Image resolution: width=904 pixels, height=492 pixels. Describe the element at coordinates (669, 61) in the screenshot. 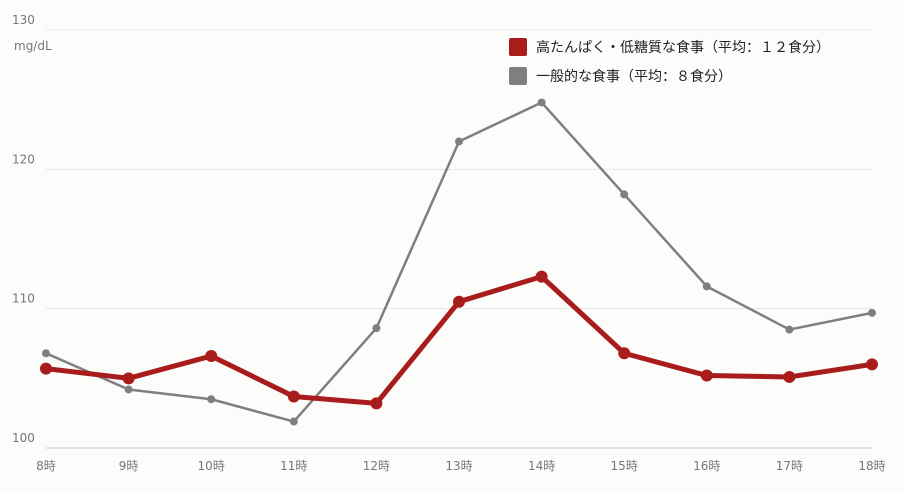

I see `legend: 高たんぱく・低糖質な食事（平均：１２食分） 一般的な食事（平均：８食分）` at that location.